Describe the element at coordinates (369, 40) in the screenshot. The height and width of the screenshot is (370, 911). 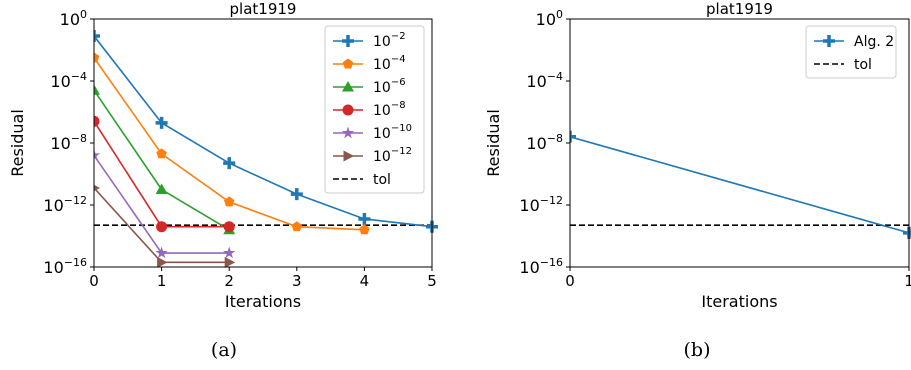
I see `legend-entry: 10−2` at that location.